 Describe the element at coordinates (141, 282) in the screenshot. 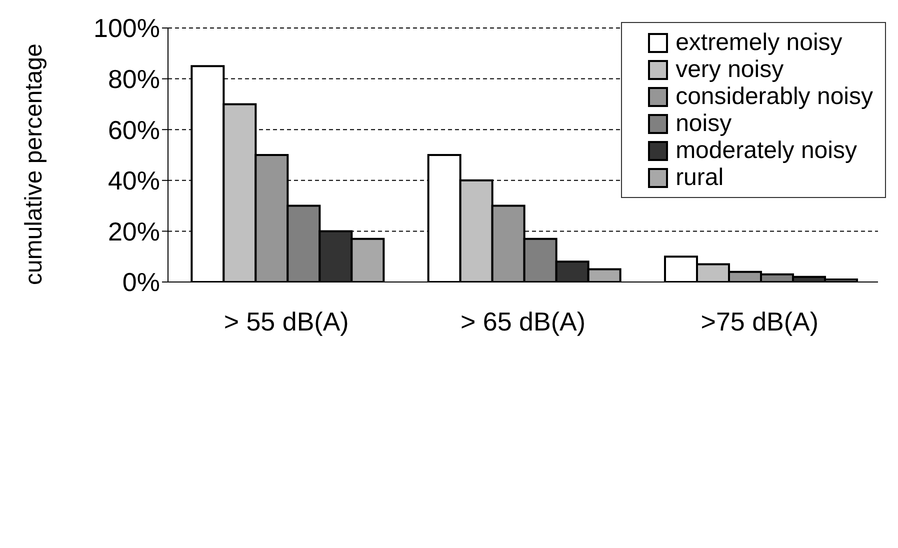

I see `y-tick-label: 0%` at that location.